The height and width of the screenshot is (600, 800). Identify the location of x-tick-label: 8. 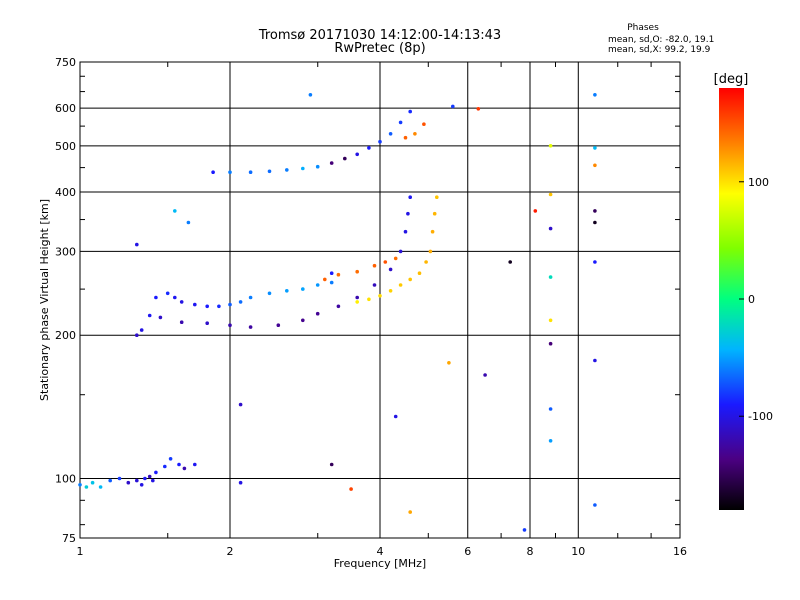
(530, 551).